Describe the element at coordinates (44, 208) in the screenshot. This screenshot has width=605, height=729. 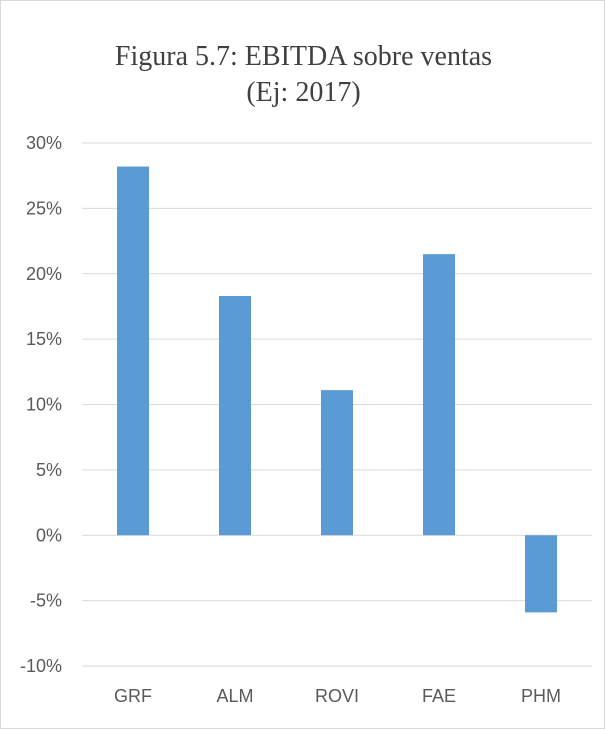
I see `y-tick-label: 25%` at that location.